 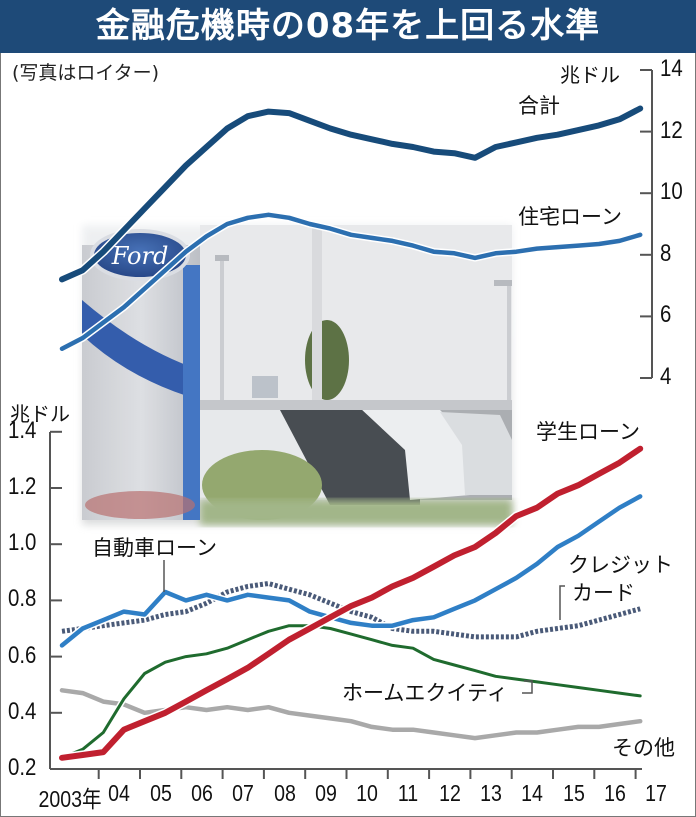 What do you see at coordinates (425, 693) in the screenshot?
I see `label-home-equity: ホームエクイティ` at bounding box center [425, 693].